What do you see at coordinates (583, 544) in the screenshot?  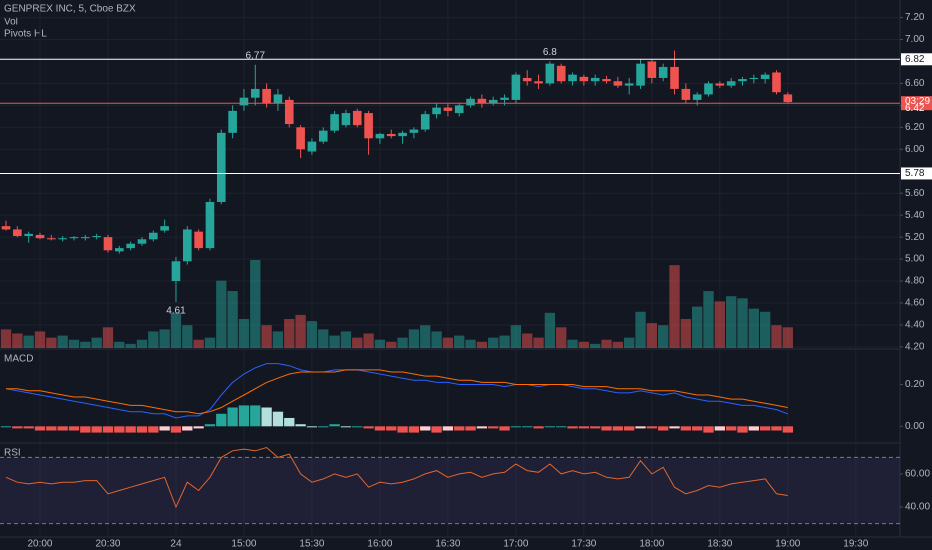 I see `x-tick-label: 17:30` at bounding box center [583, 544].